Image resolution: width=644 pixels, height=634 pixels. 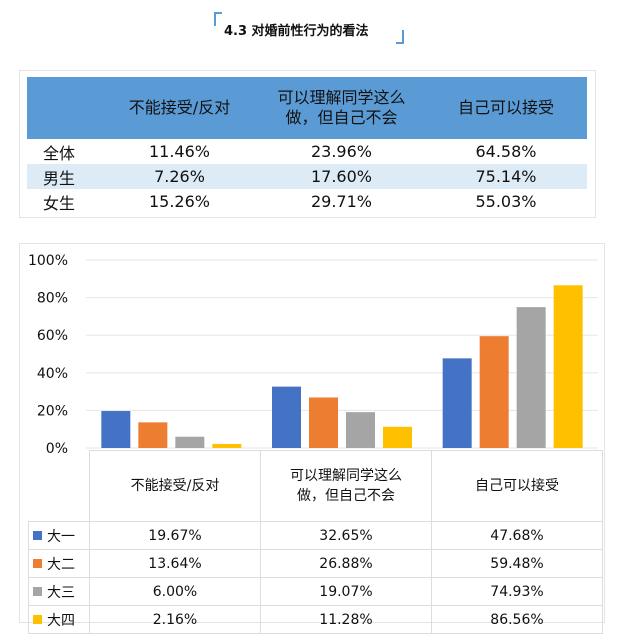 What do you see at coordinates (218, 19) in the screenshot?
I see `title-bracket-top-left` at bounding box center [218, 19].